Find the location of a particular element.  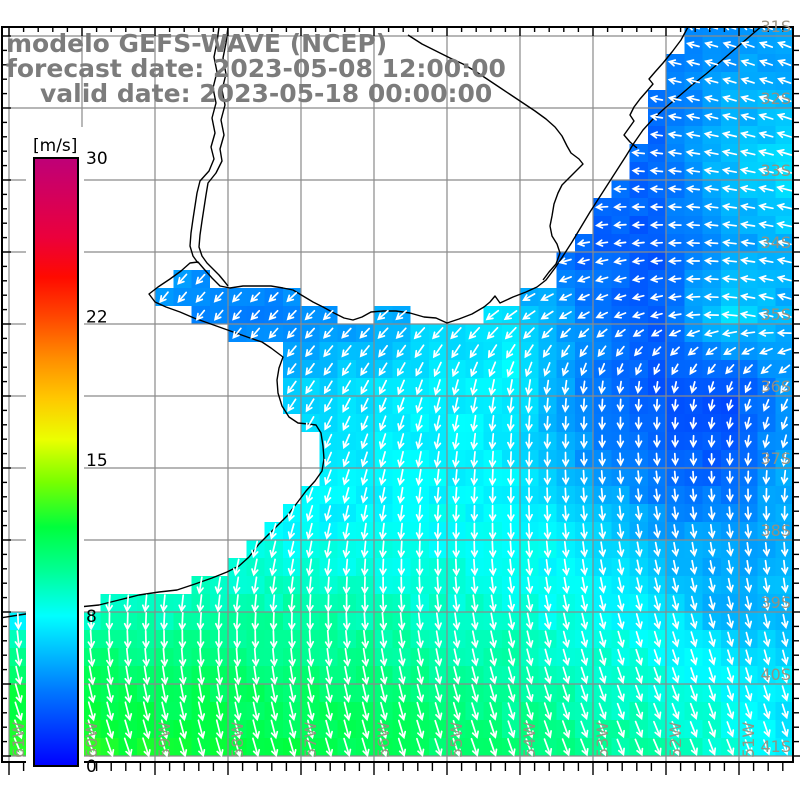

lat-label: 35S is located at coordinates (775, 314).